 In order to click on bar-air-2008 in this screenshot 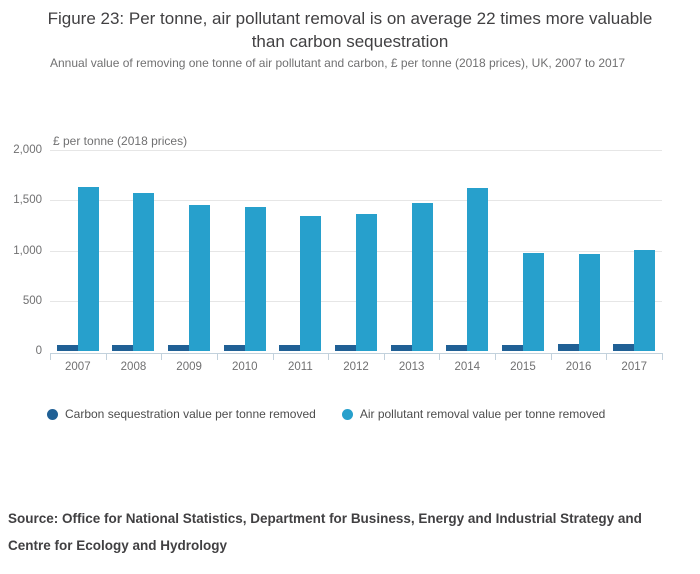, I will do `click(144, 271)`.